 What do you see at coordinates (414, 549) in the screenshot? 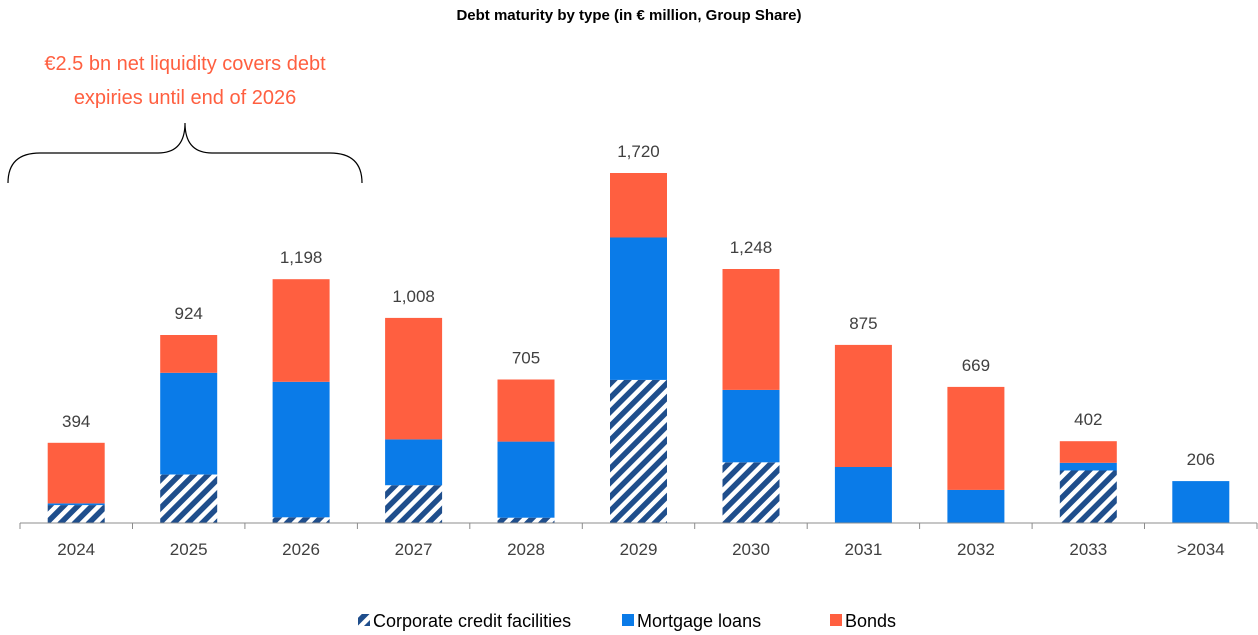
I see `x-tick-label-2027: 2027` at bounding box center [414, 549].